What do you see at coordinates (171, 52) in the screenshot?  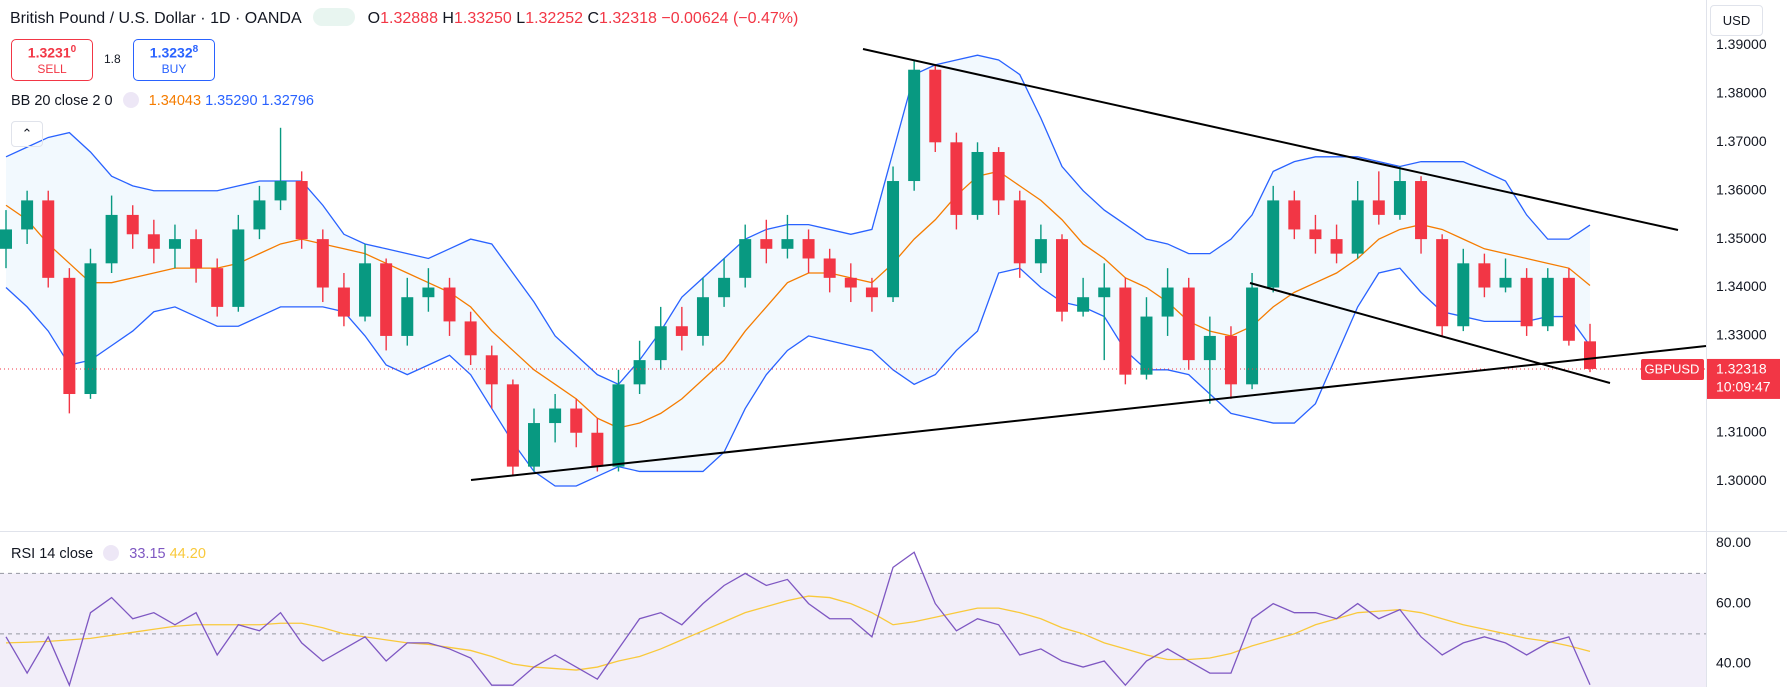 I see `buy-price: 1.3232` at bounding box center [171, 52].